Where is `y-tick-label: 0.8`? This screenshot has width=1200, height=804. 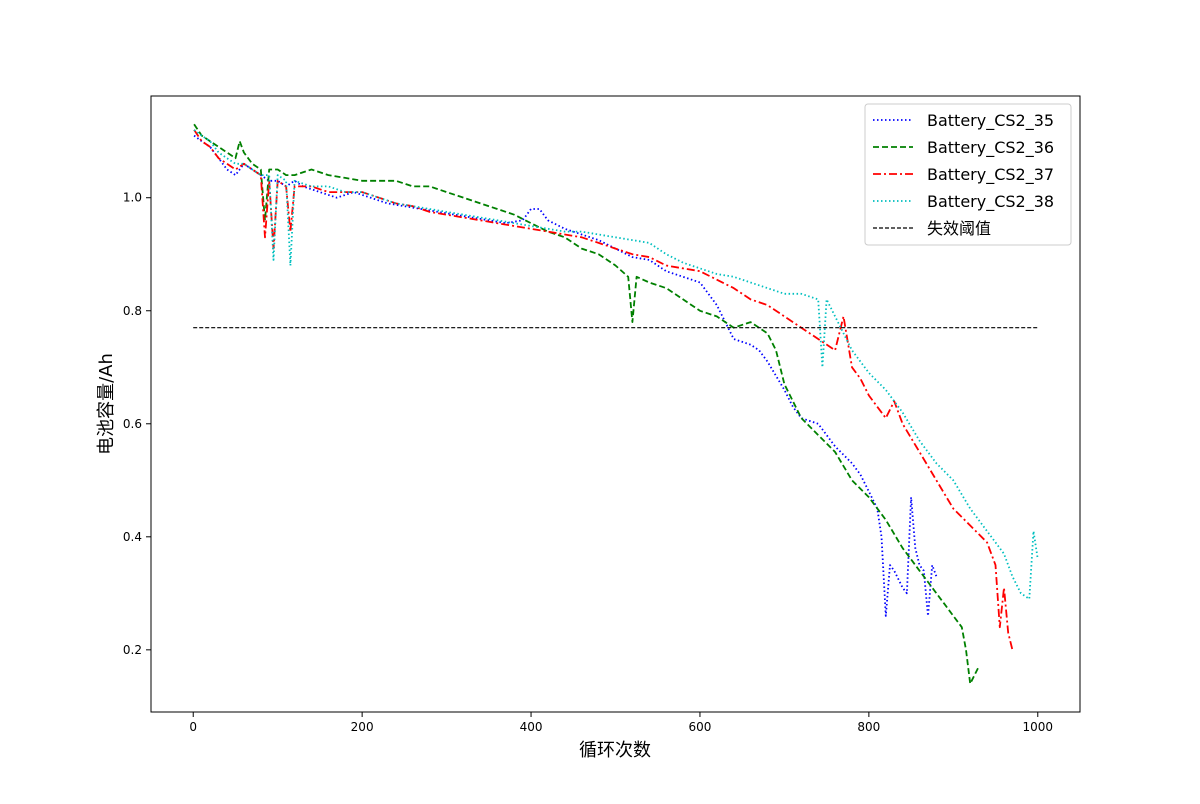 y-tick-label: 0.8 is located at coordinates (132, 311).